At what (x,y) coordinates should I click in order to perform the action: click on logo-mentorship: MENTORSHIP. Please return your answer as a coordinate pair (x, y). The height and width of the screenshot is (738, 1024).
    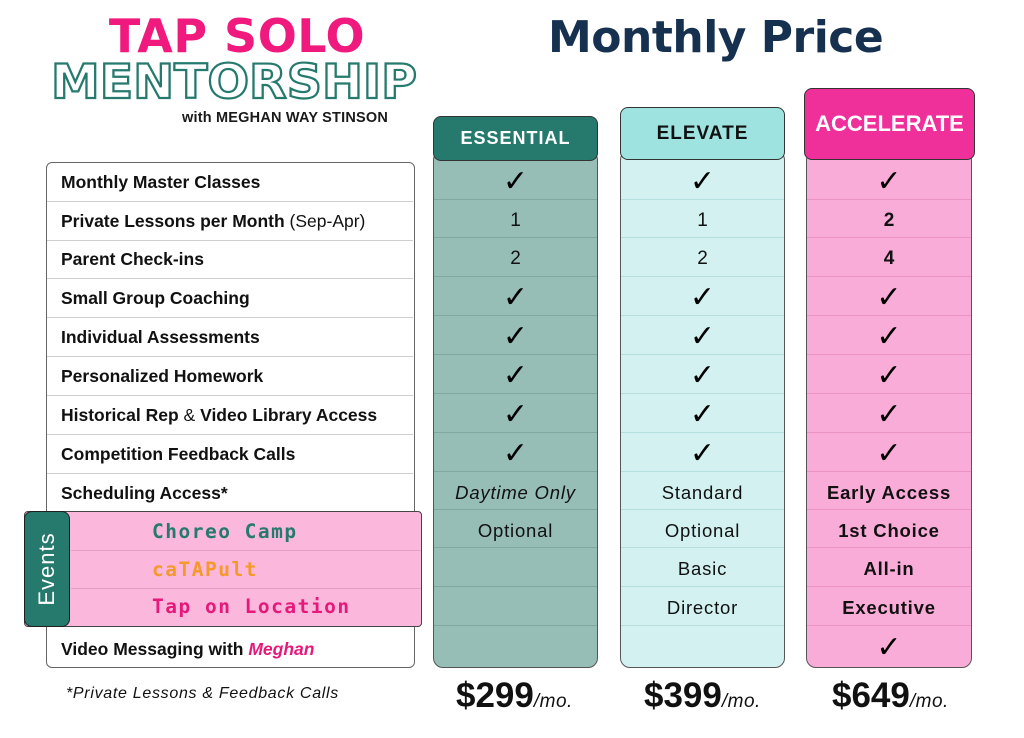
    Looking at the image, I should click on (234, 82).